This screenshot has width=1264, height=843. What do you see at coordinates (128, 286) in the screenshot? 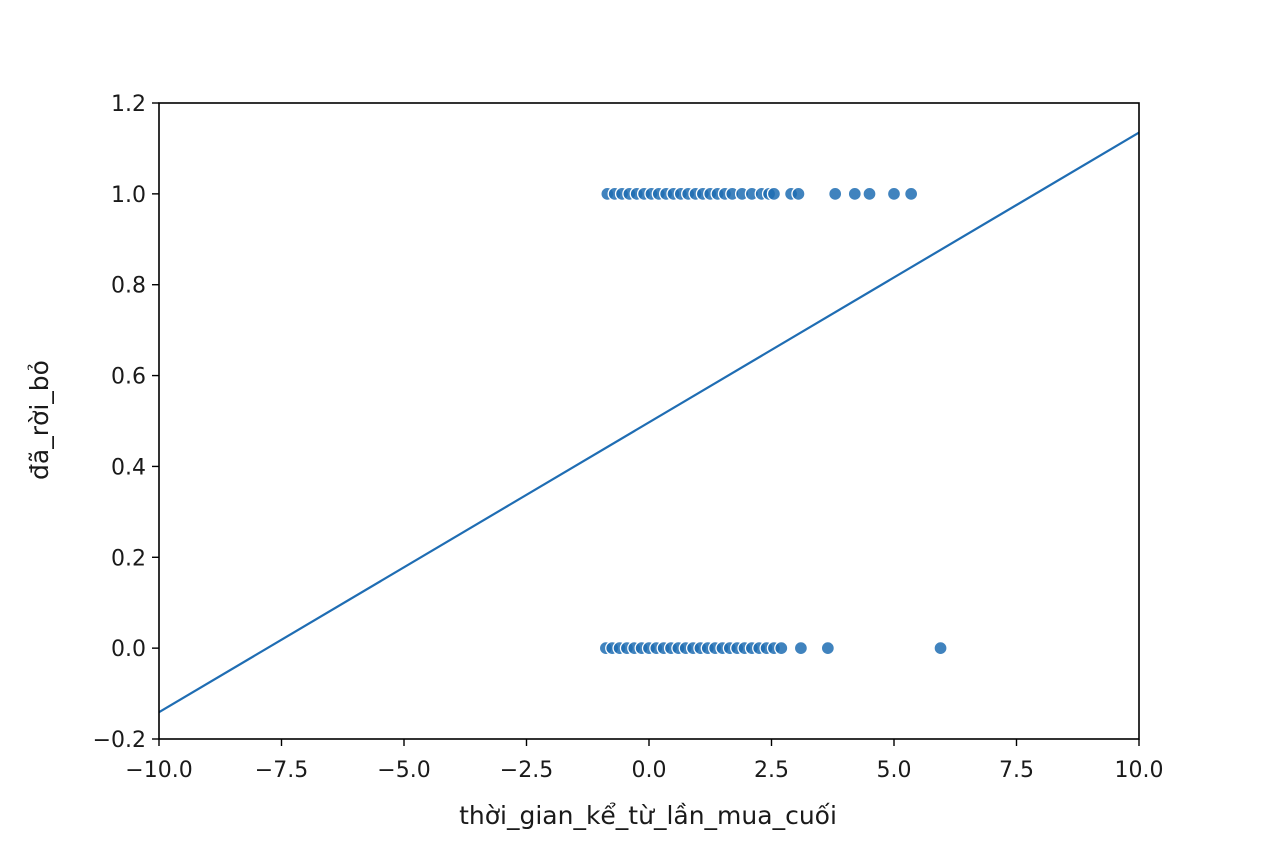
I see `y-tick-label: 0.8` at bounding box center [128, 286].